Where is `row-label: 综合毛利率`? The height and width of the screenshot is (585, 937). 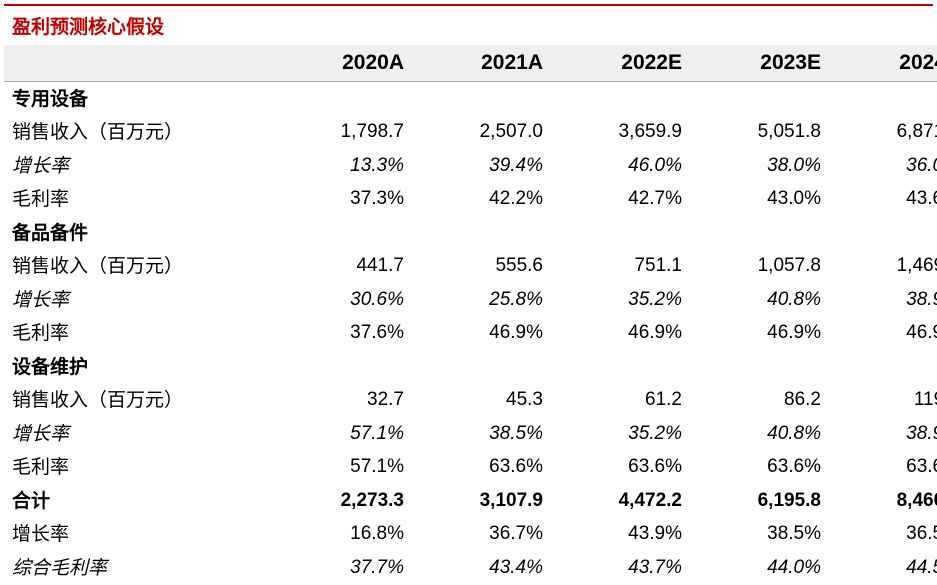 row-label: 综合毛利率 is located at coordinates (60, 567).